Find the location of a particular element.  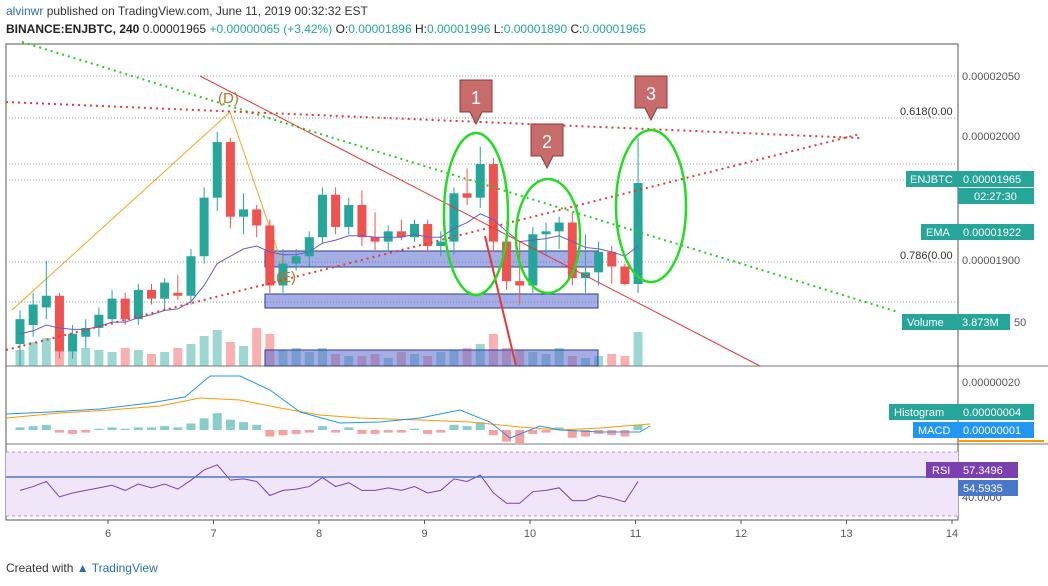

price-tick: 0.00002000 is located at coordinates (991, 137).